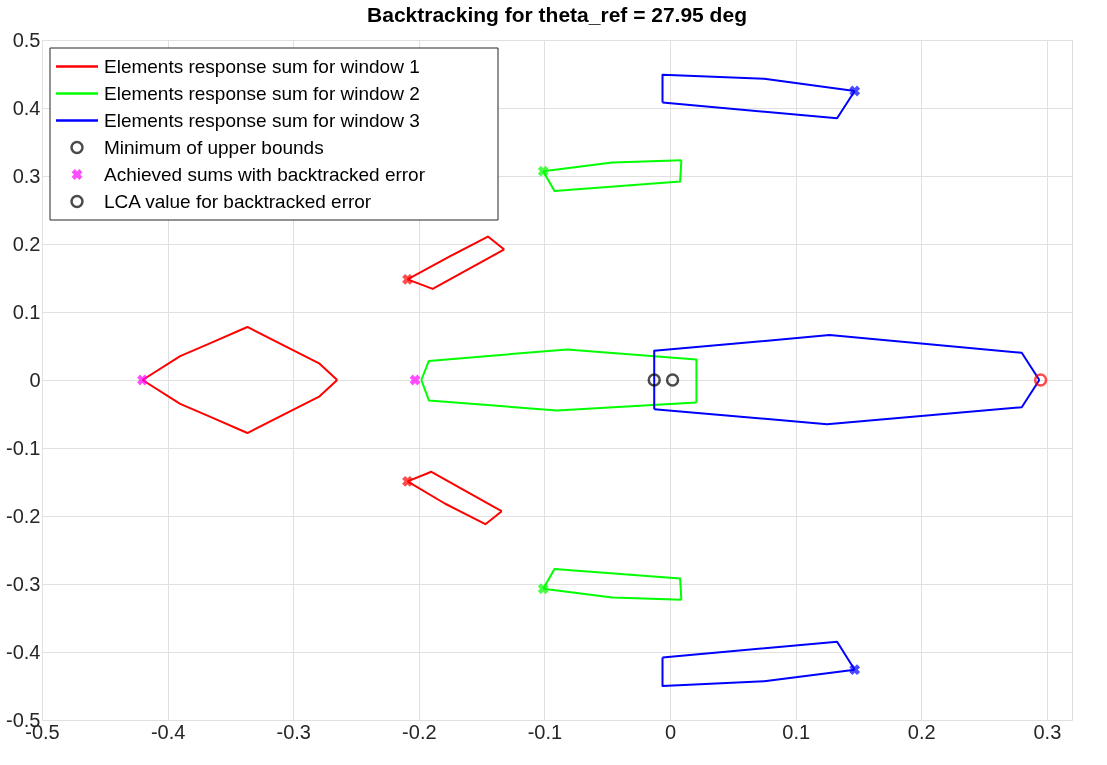  What do you see at coordinates (262, 93) in the screenshot?
I see `legend-label: Elements response sum for window 2` at bounding box center [262, 93].